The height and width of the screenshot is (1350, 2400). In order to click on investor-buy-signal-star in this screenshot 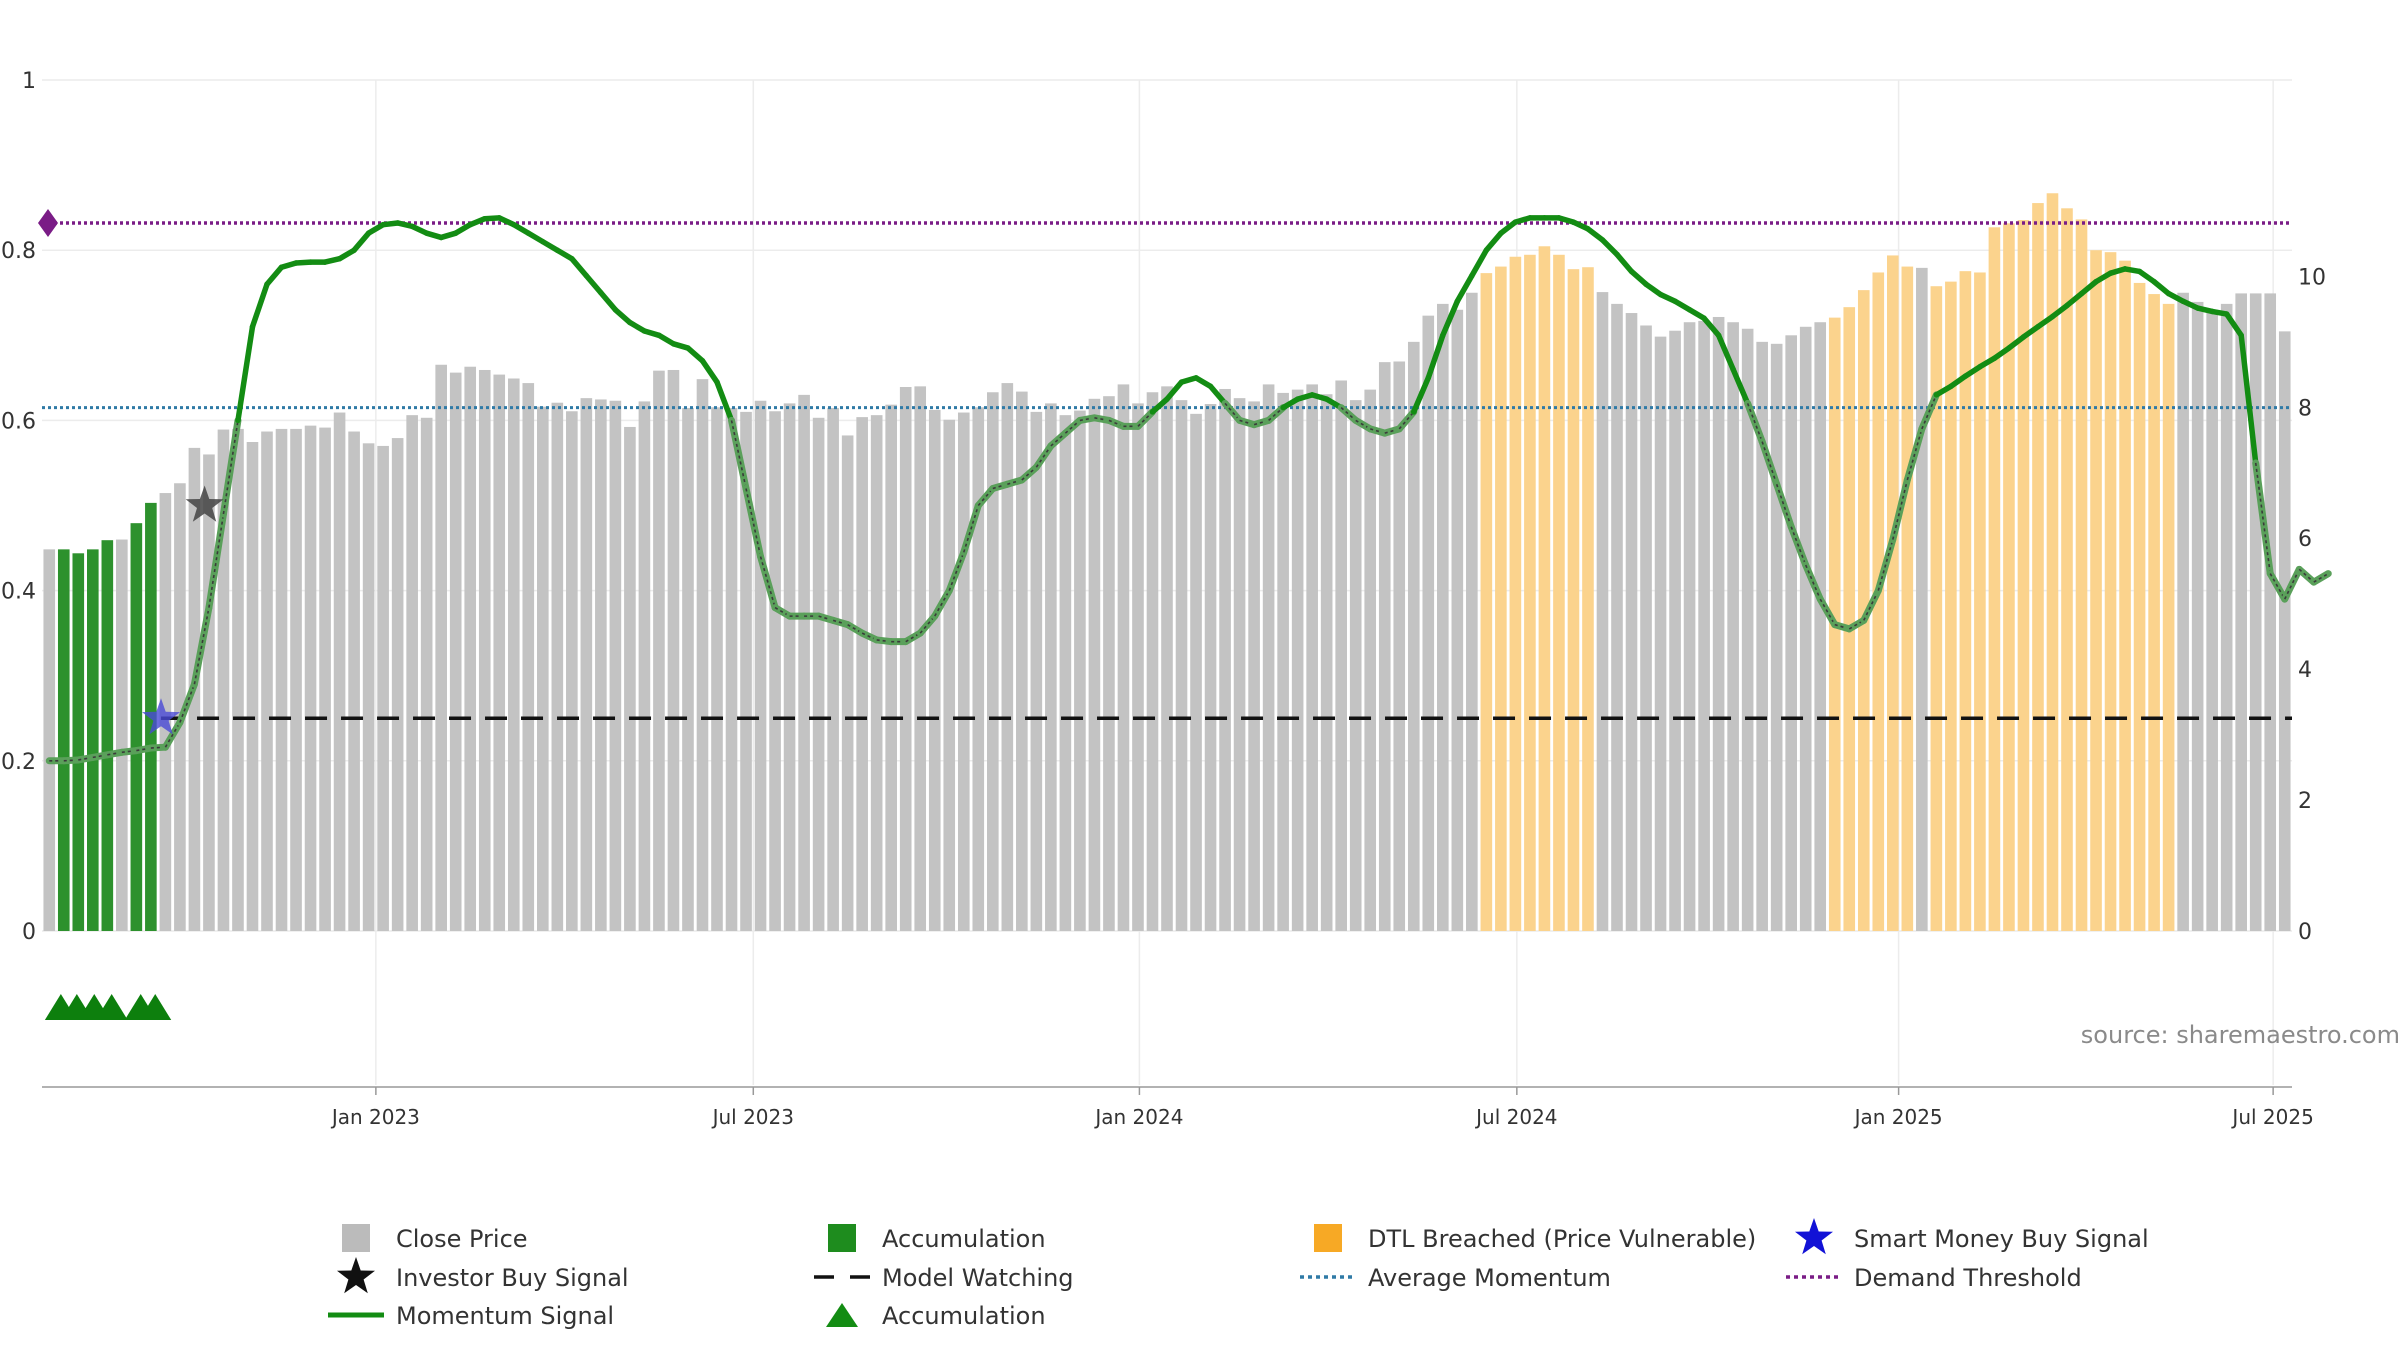, I will do `click(204, 503)`.